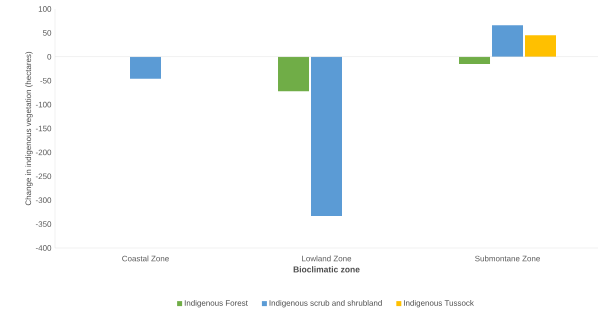 Image resolution: width=600 pixels, height=327 pixels. What do you see at coordinates (327, 269) in the screenshot?
I see `x-axis-title: Bioclimatic zone` at bounding box center [327, 269].